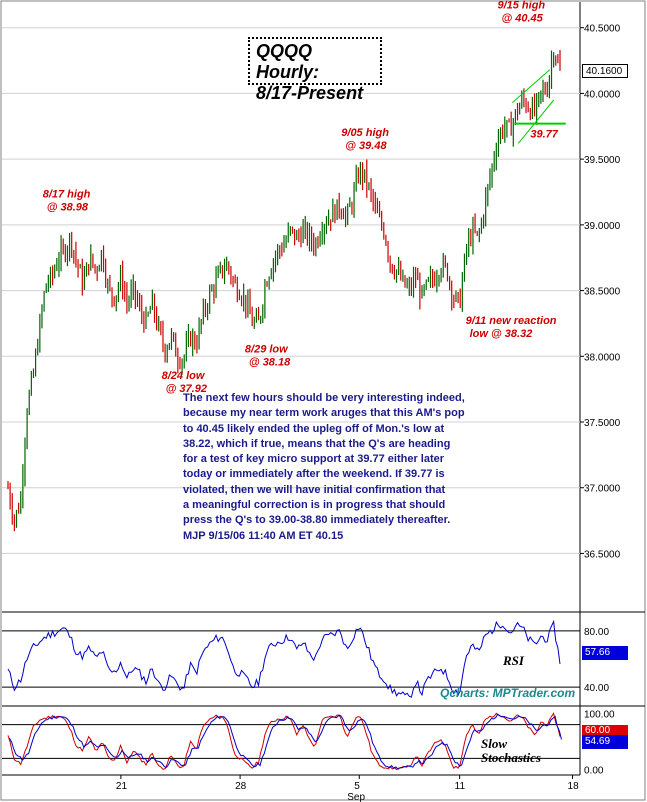  I want to click on x-axis: 21 28 5 11 18 Sep, so click(347, 788).